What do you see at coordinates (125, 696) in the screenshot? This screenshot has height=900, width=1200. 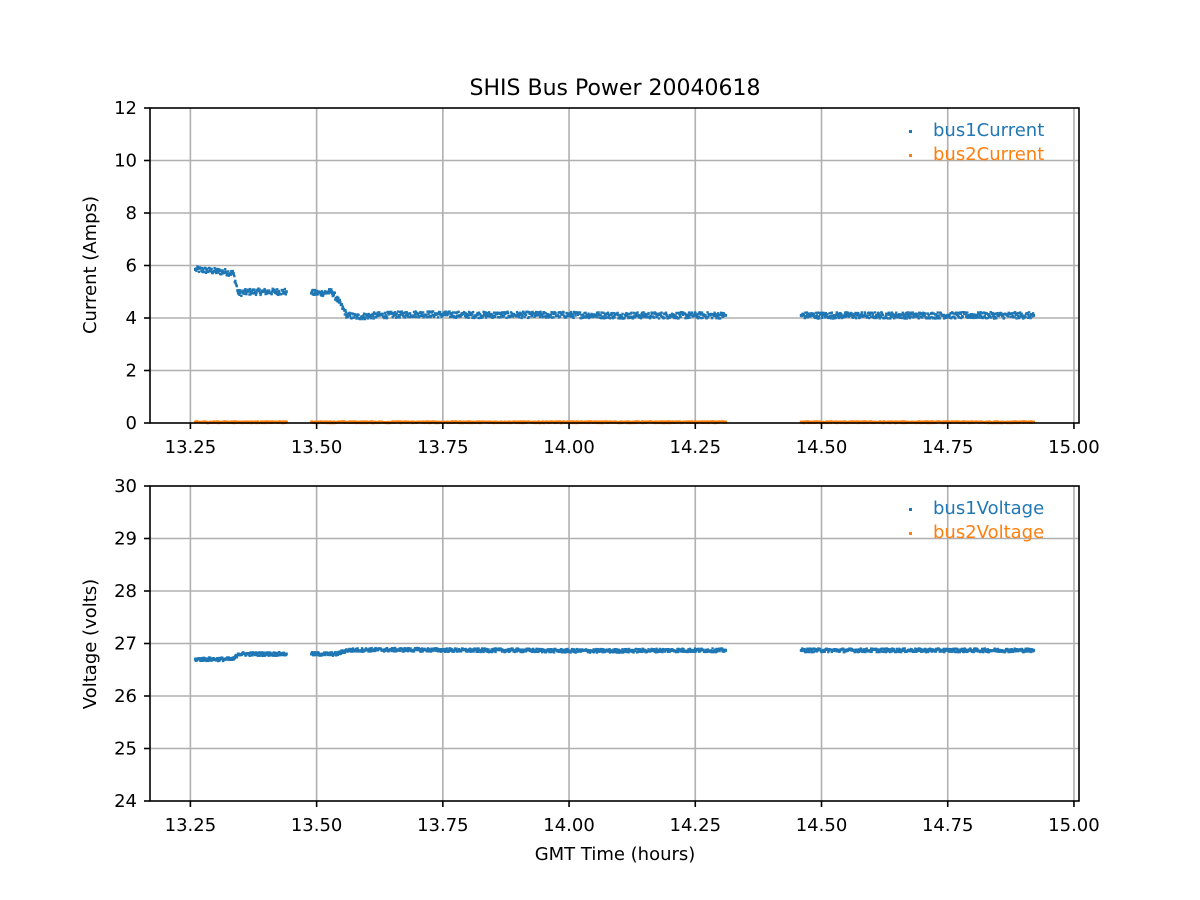 I see `y-tick-label: 26` at bounding box center [125, 696].